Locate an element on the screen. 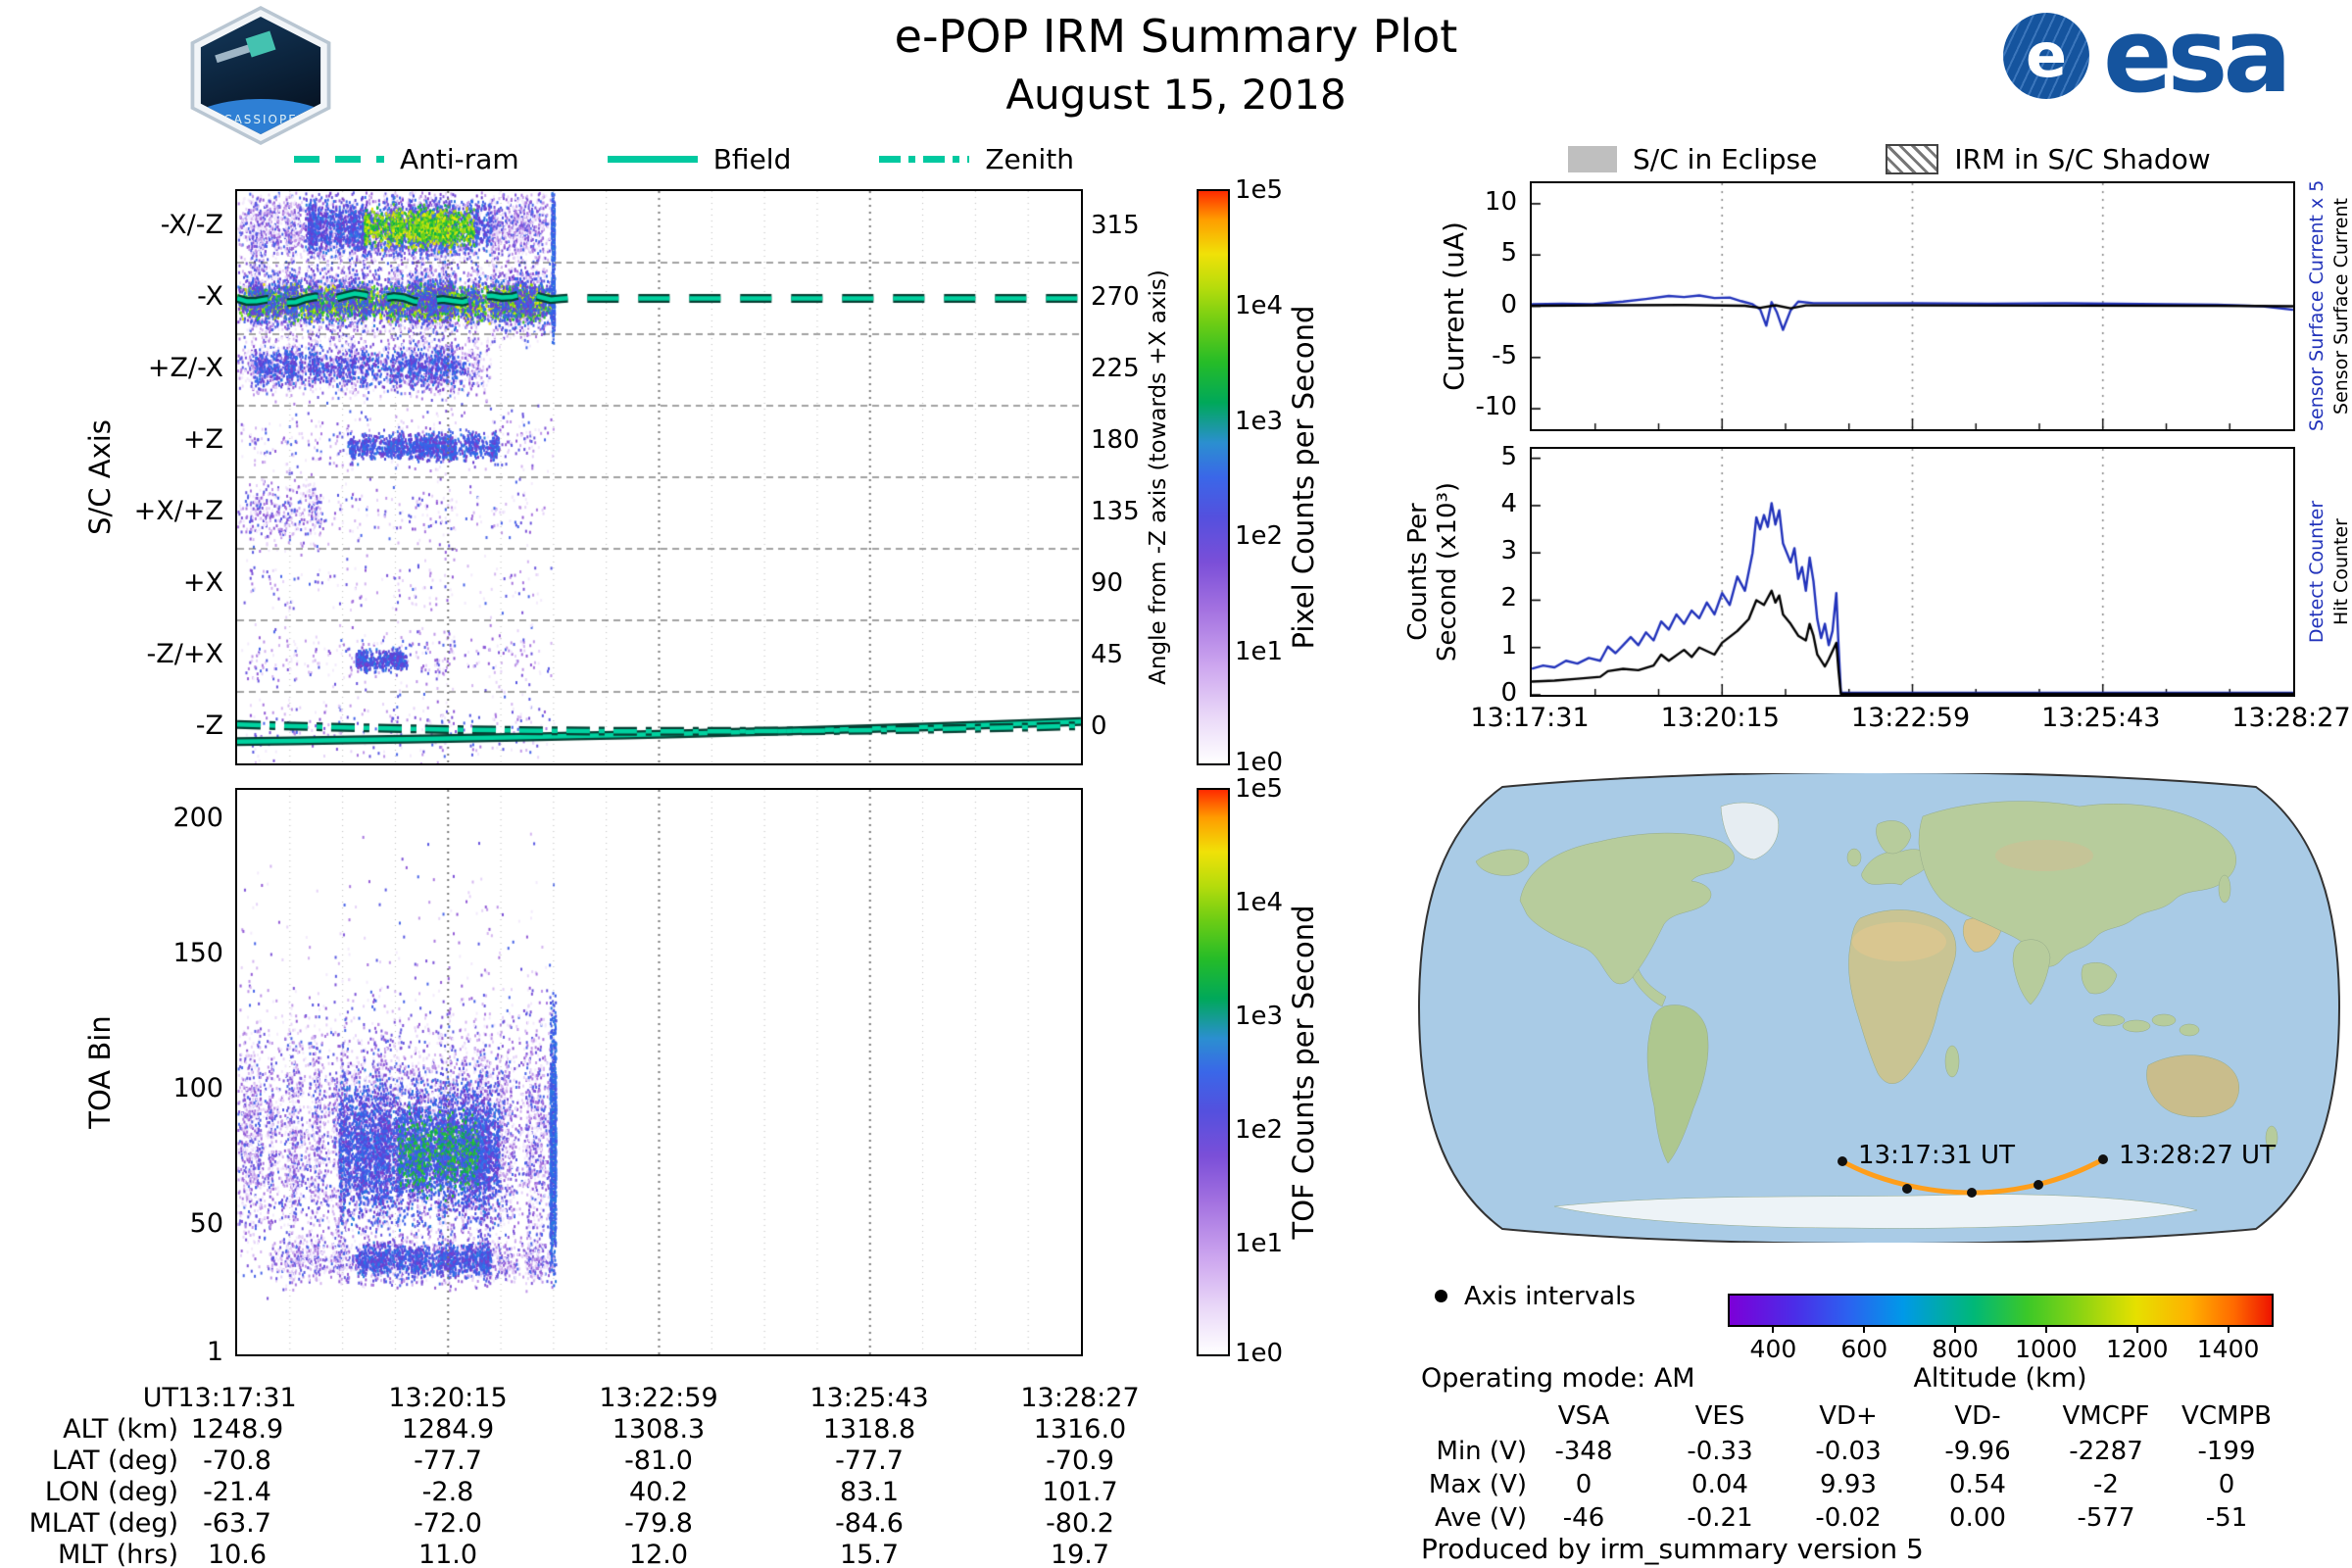  ephemeris-value: 13:20:15 is located at coordinates (448, 1398).